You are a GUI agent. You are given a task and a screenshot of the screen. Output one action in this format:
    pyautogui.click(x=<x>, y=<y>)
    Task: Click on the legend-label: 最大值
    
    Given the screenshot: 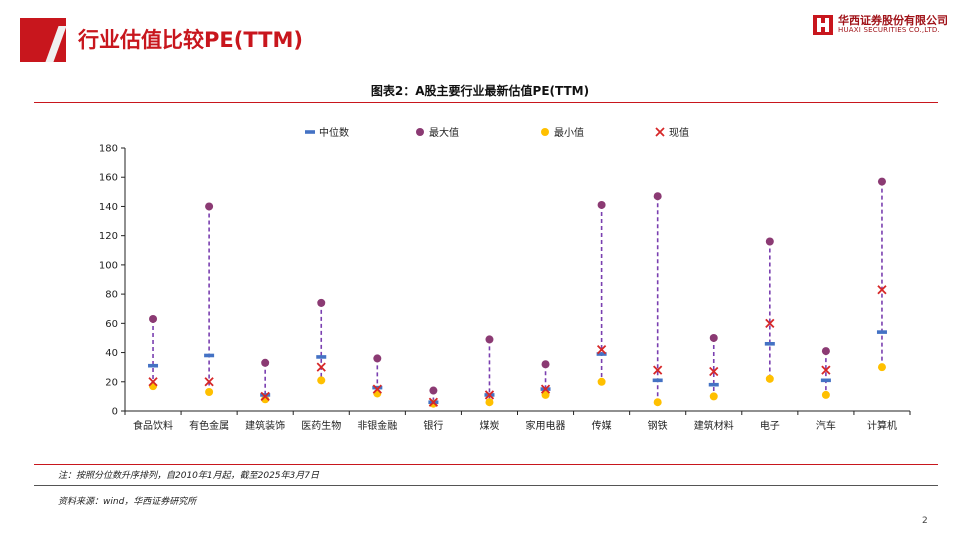 What is the action you would take?
    pyautogui.click(x=444, y=132)
    